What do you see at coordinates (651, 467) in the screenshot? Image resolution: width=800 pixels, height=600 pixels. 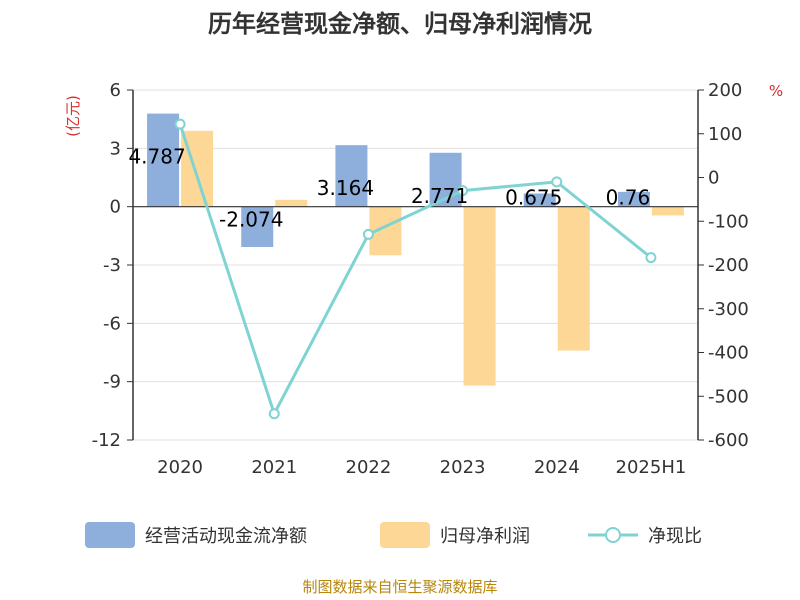 I see `x-tick-label: 2025H1` at bounding box center [651, 467].